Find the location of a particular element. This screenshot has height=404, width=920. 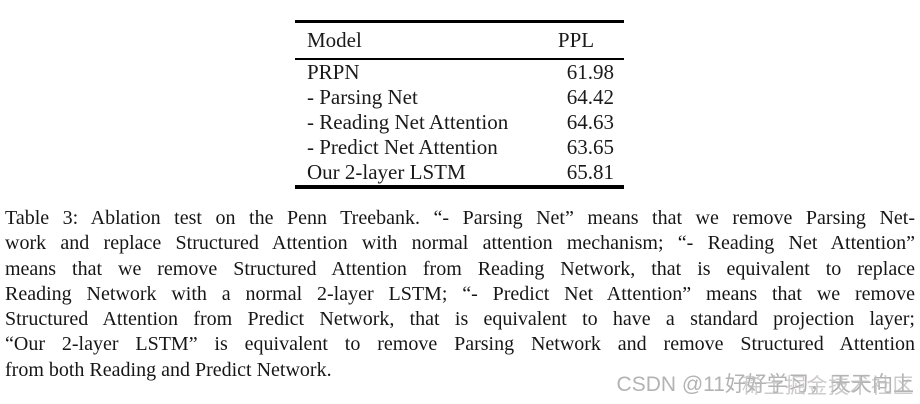

table-row: - Predict Net Attention 63.65 is located at coordinates (459, 147).